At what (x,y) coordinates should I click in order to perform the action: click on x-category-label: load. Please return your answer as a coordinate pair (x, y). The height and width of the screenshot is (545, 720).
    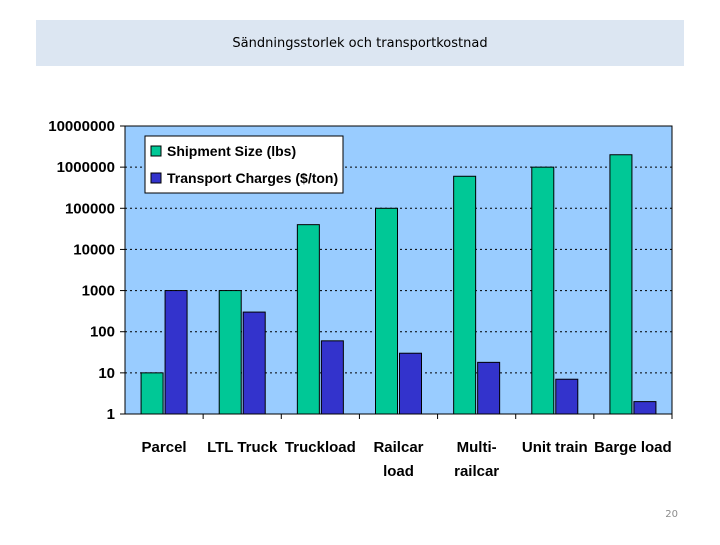
    Looking at the image, I should click on (398, 471).